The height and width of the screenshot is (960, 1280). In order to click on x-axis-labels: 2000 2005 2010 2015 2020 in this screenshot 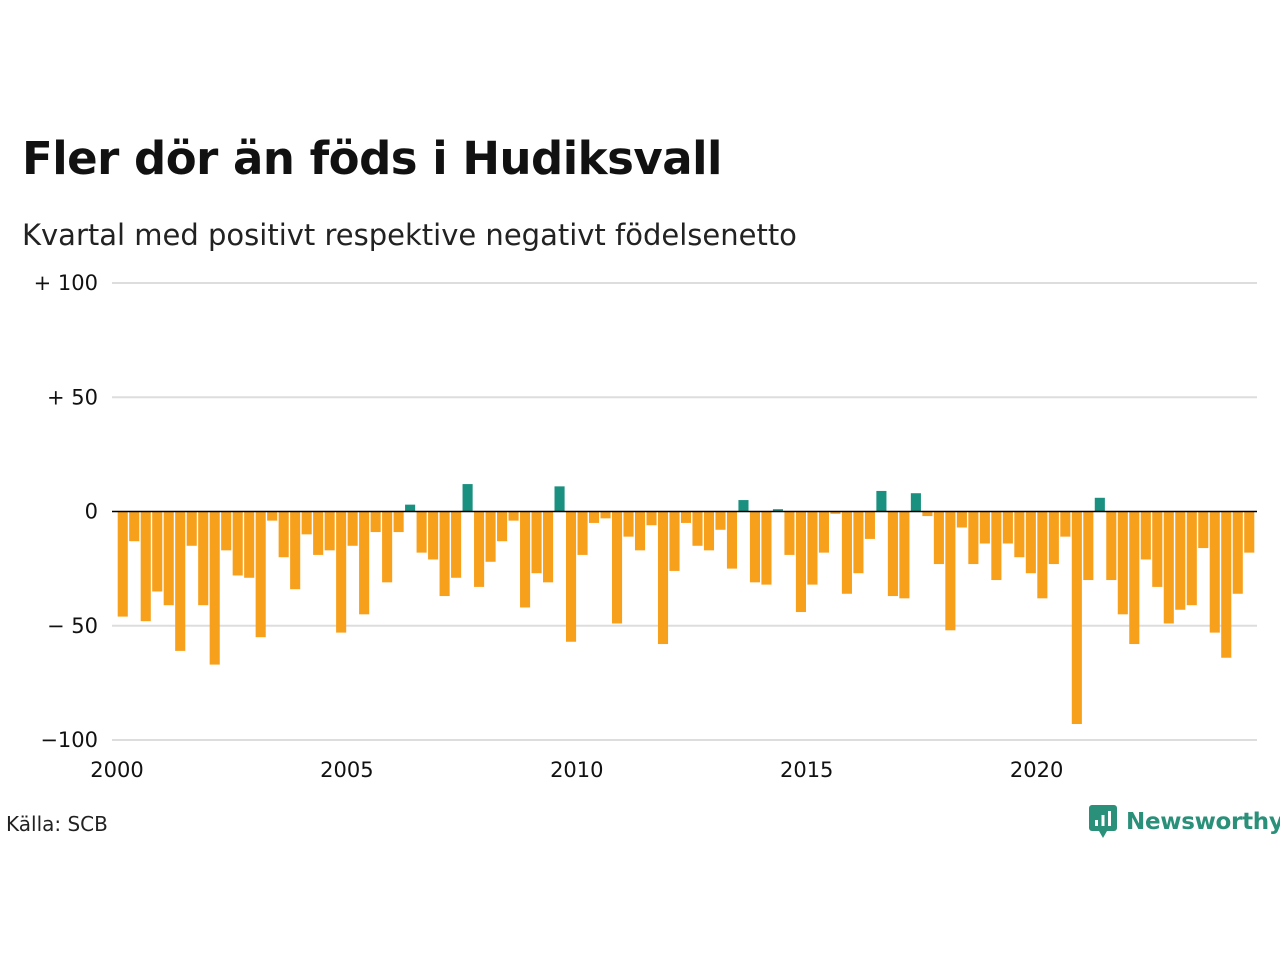, I will do `click(576, 770)`.